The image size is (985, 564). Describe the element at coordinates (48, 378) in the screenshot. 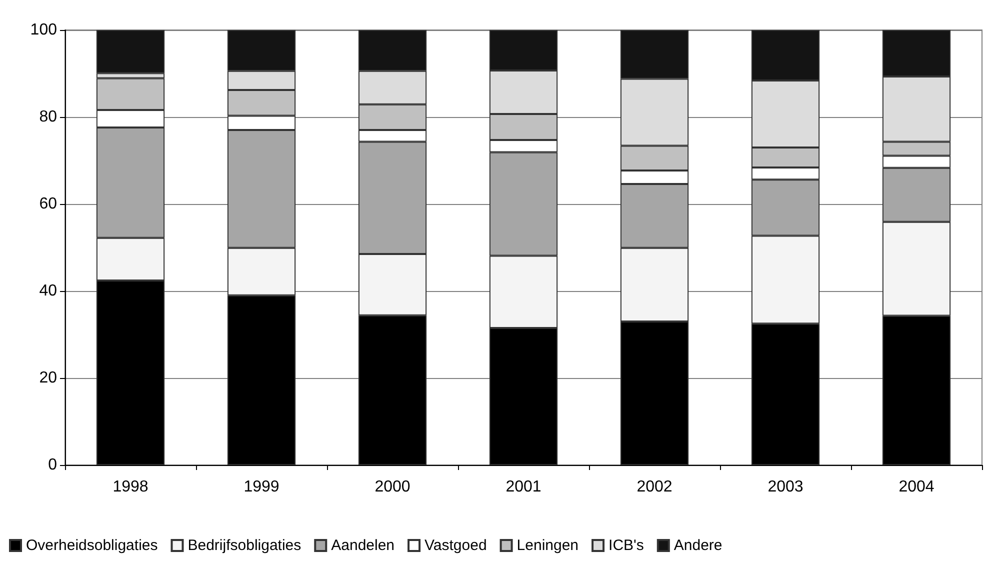

I see `y-tick-label: 20` at that location.